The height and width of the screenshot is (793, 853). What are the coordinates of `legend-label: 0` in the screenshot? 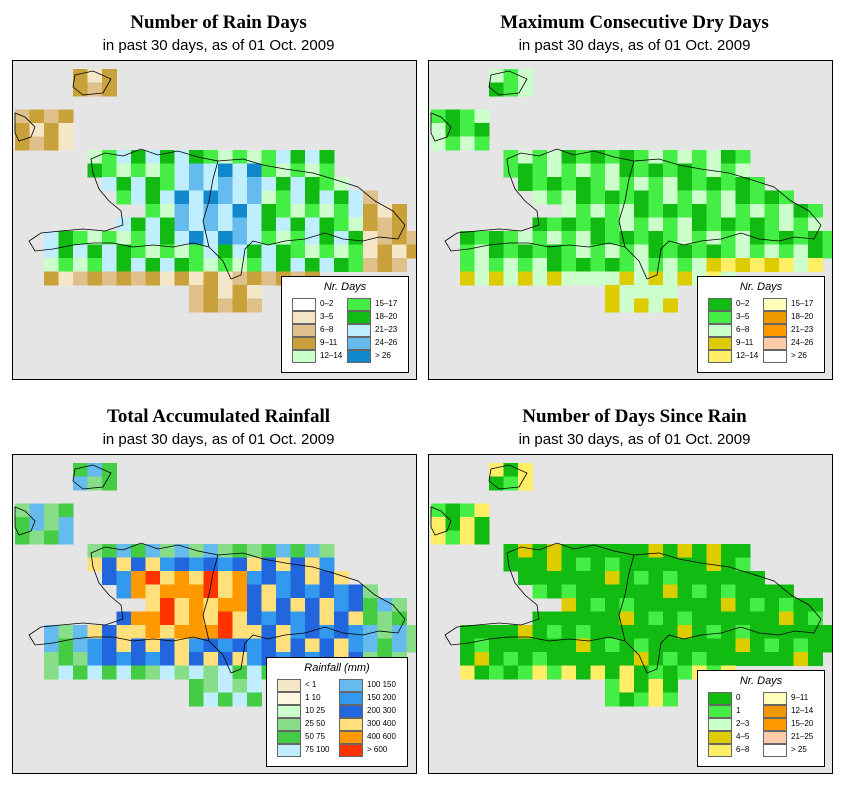 It's located at (738, 697).